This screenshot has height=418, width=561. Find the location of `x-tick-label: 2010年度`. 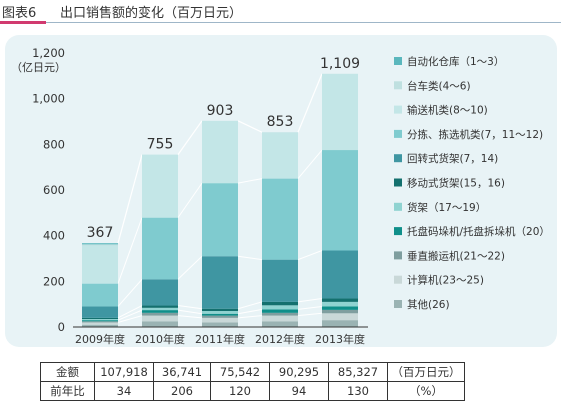

x-tick-label: 2010年度 is located at coordinates (160, 339).